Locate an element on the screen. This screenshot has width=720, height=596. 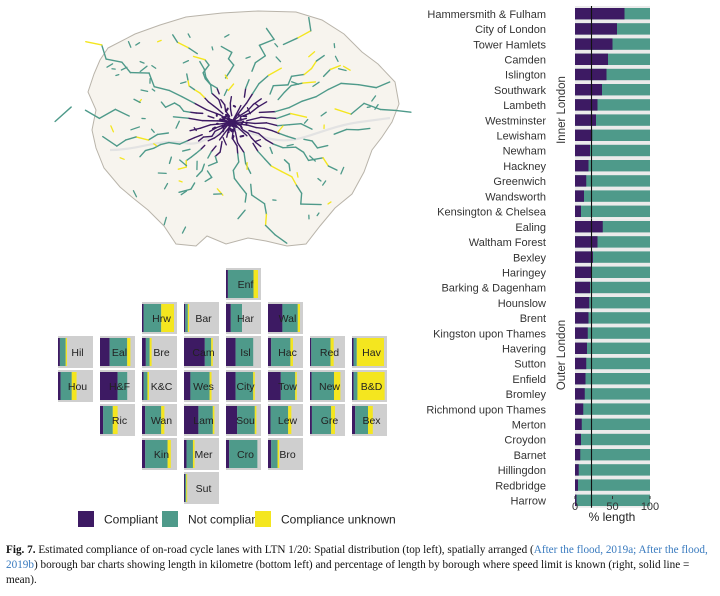
category-label: Wandsworth is located at coordinates (515, 197).